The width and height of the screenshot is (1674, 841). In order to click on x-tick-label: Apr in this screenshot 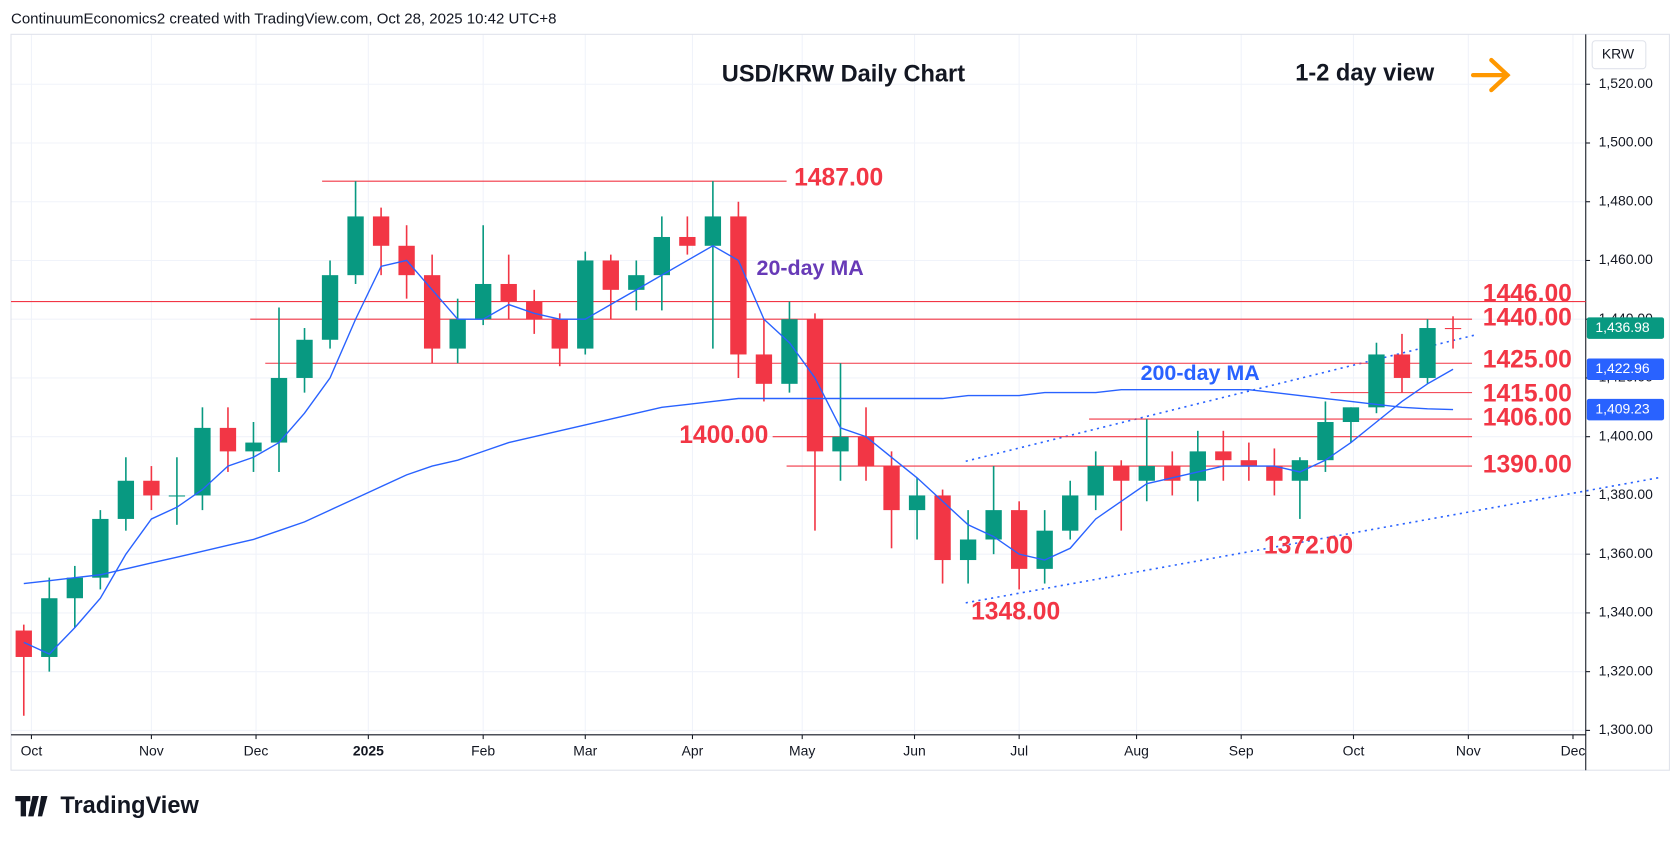, I will do `click(693, 751)`.